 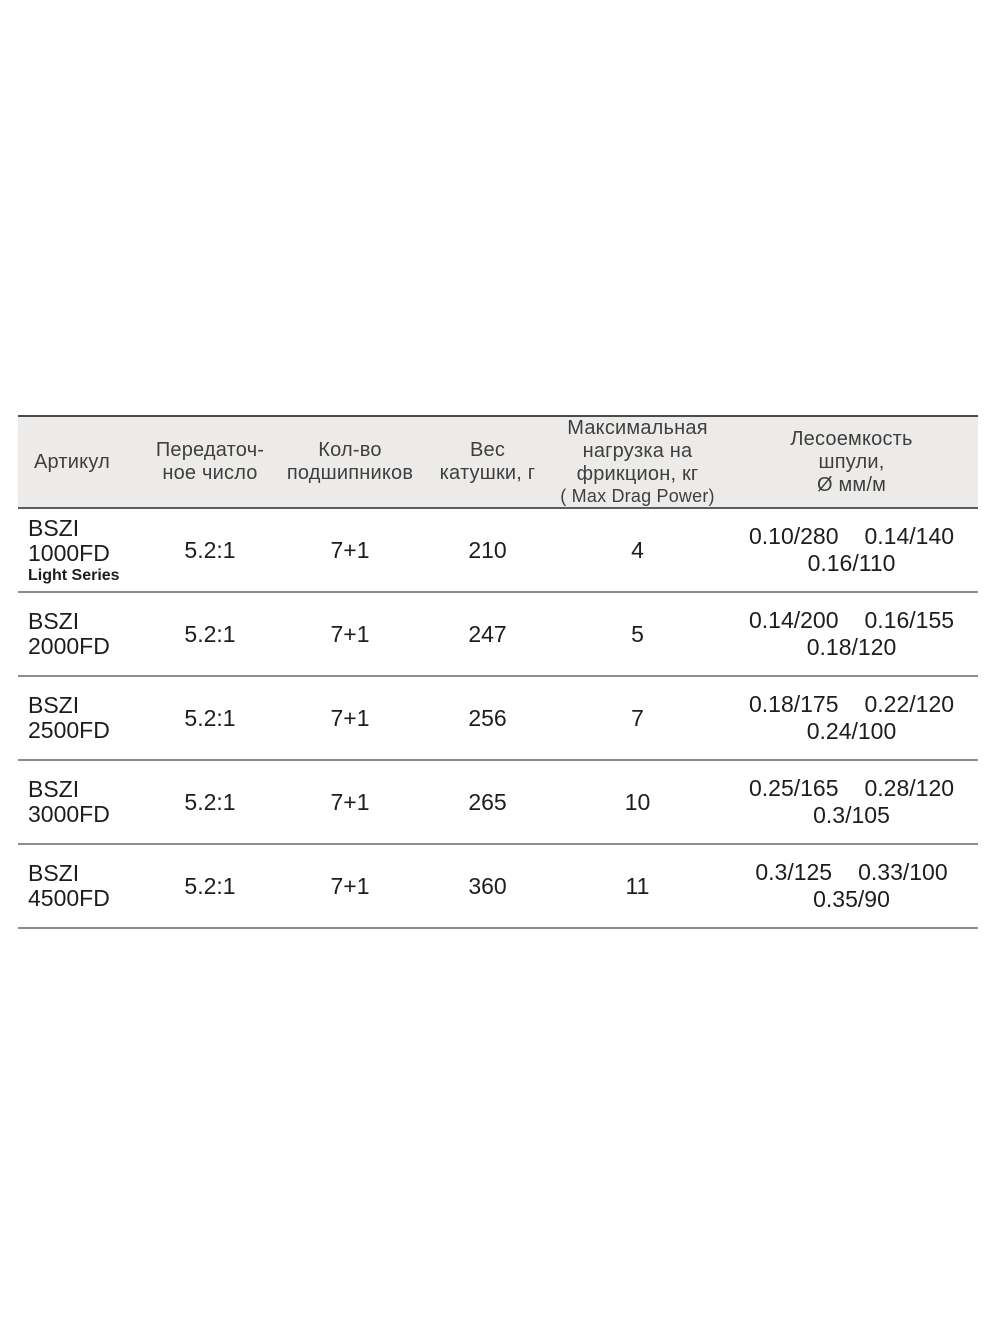 I want to click on cell-weight: 360, so click(x=487, y=885).